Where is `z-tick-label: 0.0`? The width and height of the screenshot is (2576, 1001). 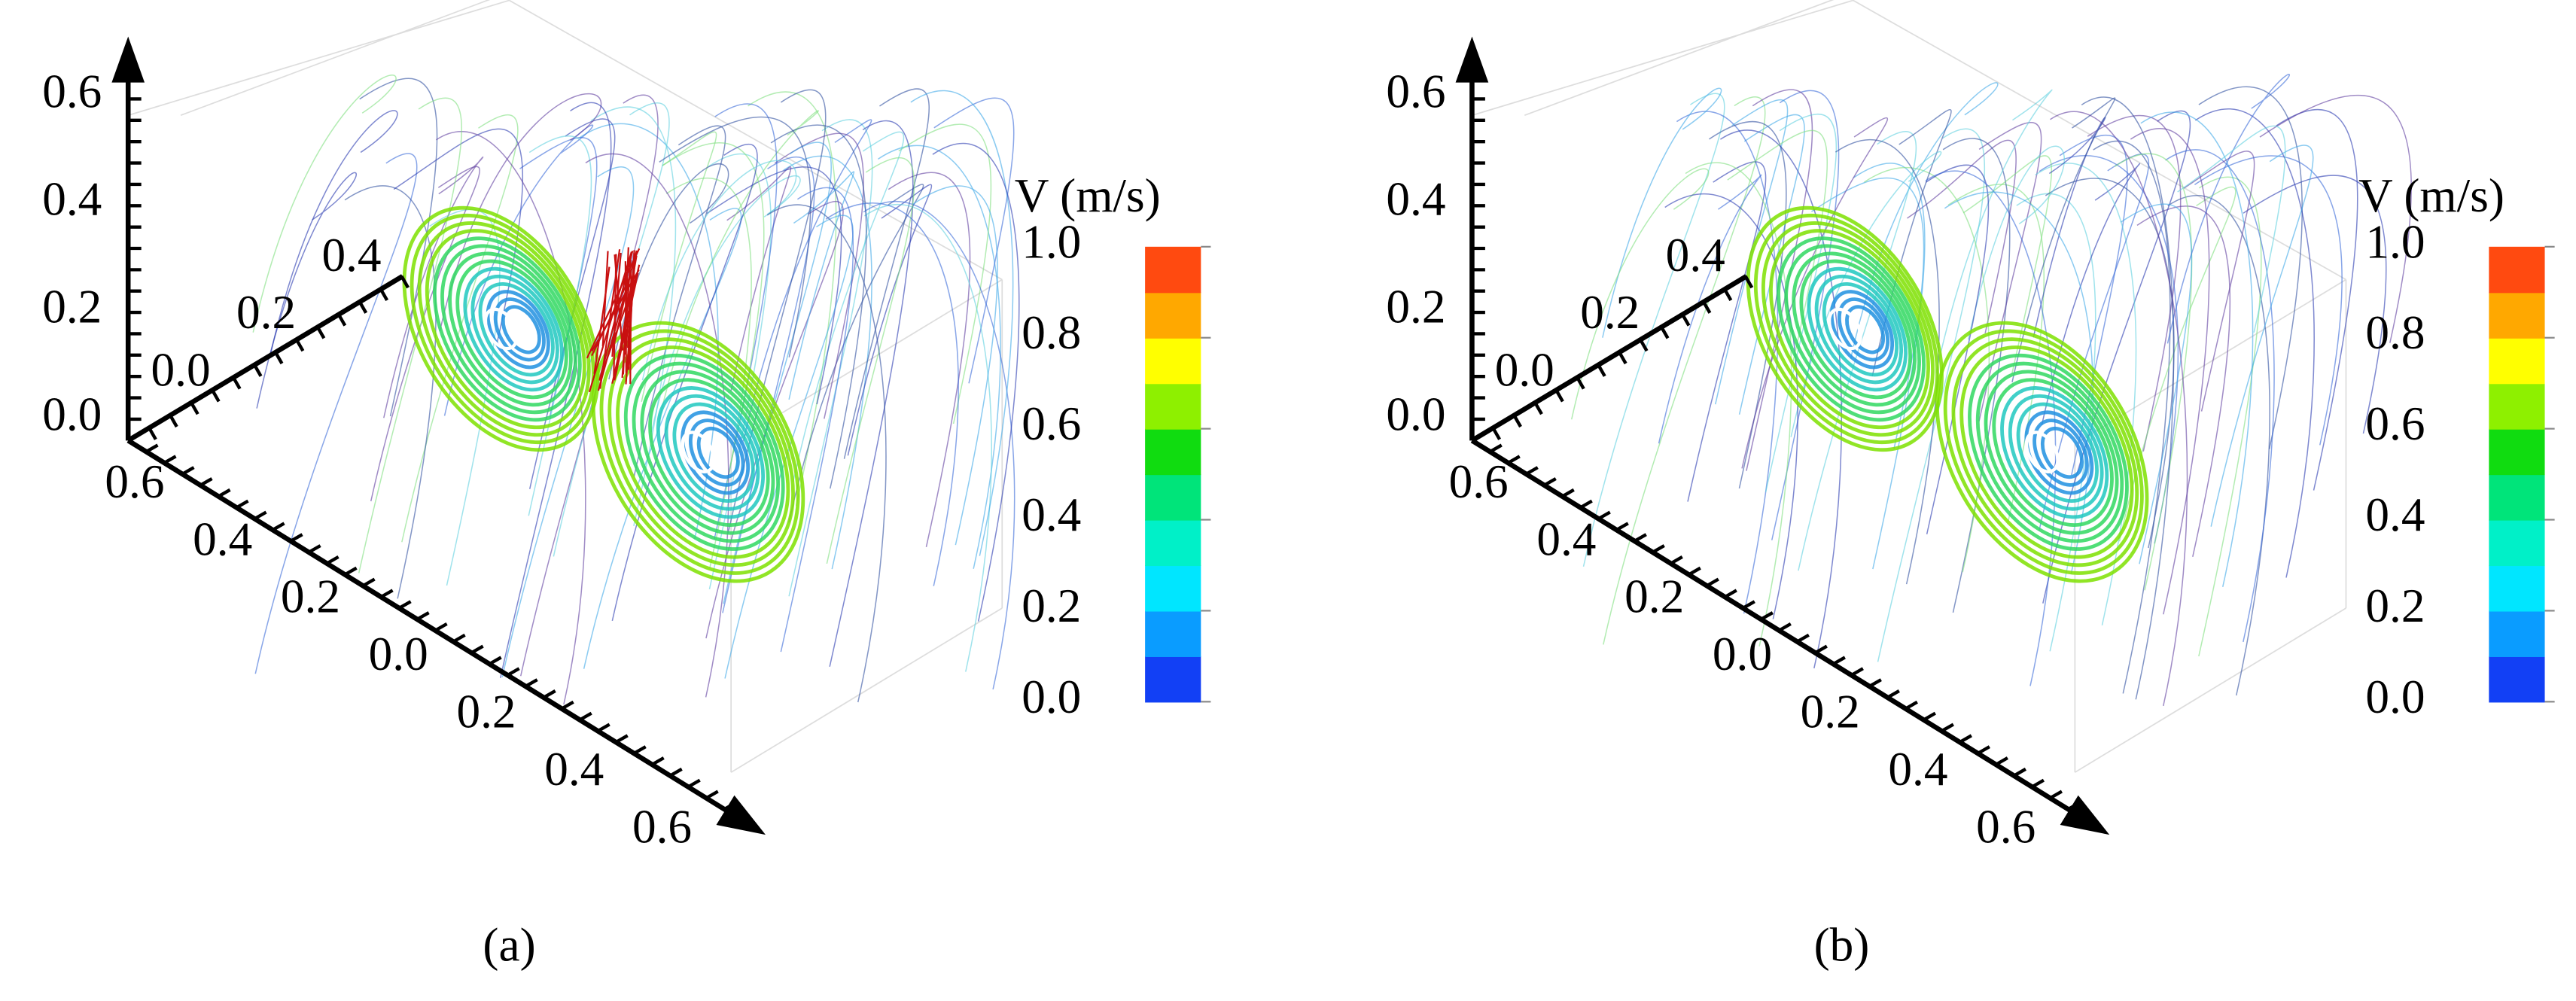 z-tick-label: 0.0 is located at coordinates (1415, 414).